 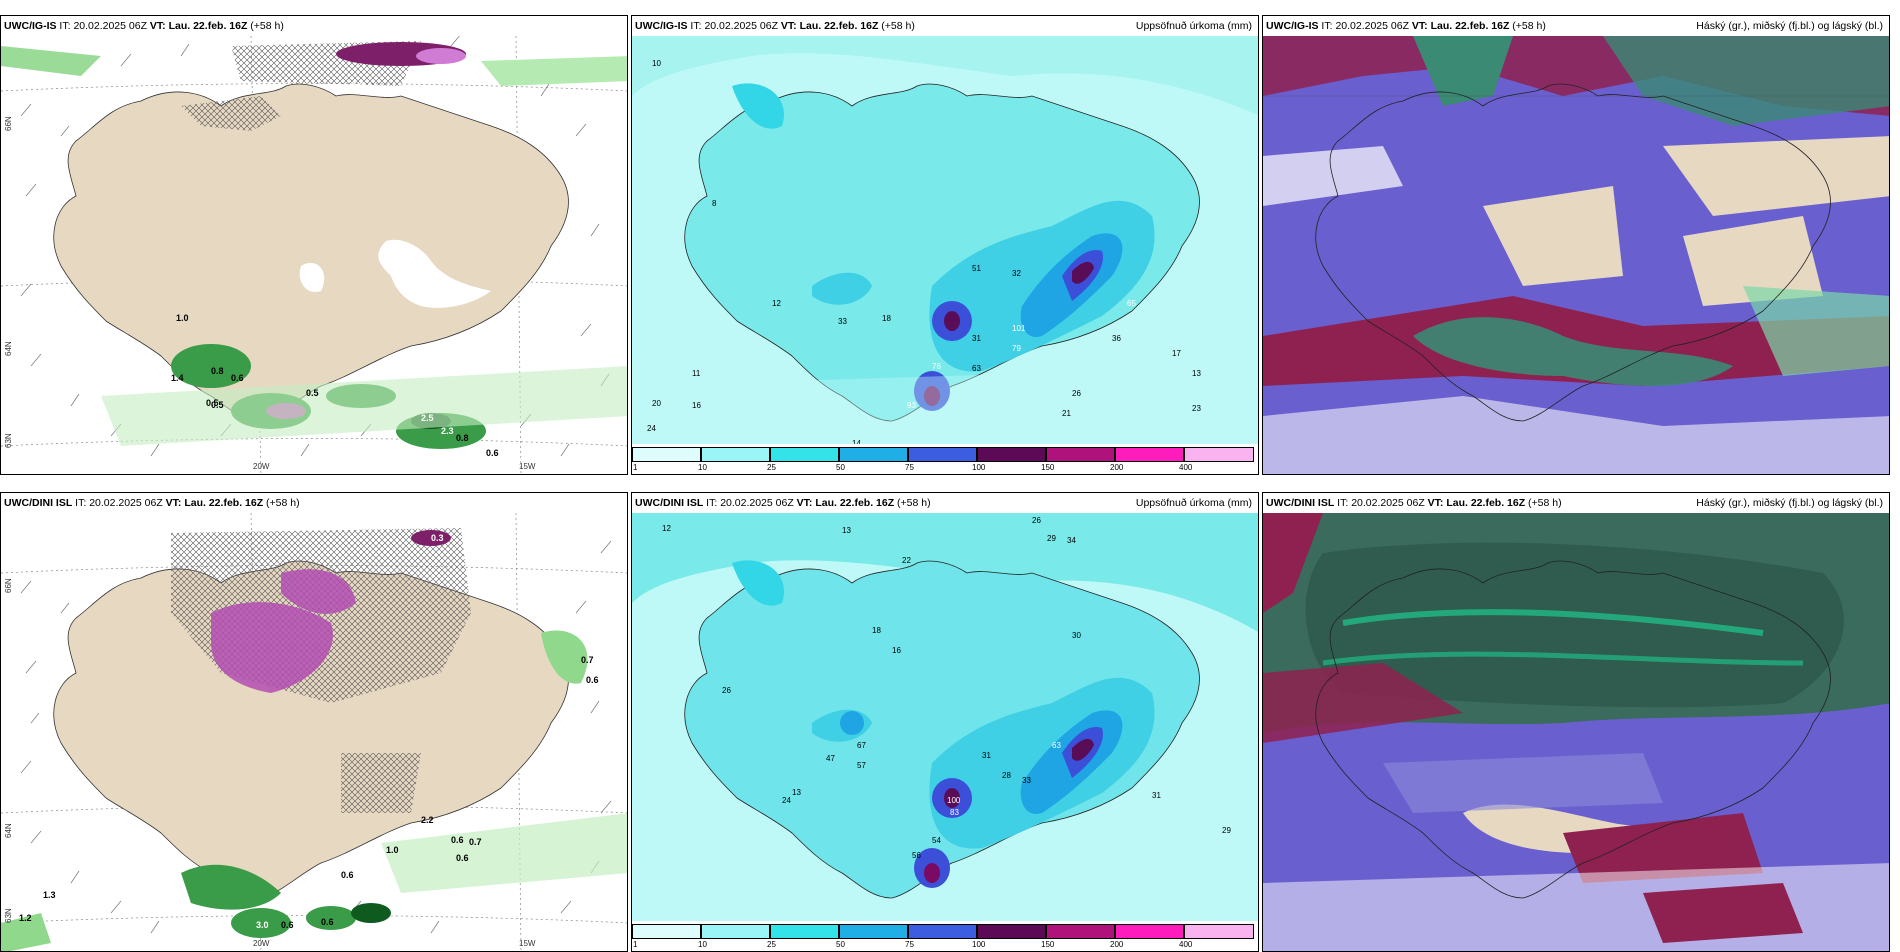 I want to click on precip-value: 30, so click(x=1076, y=635).